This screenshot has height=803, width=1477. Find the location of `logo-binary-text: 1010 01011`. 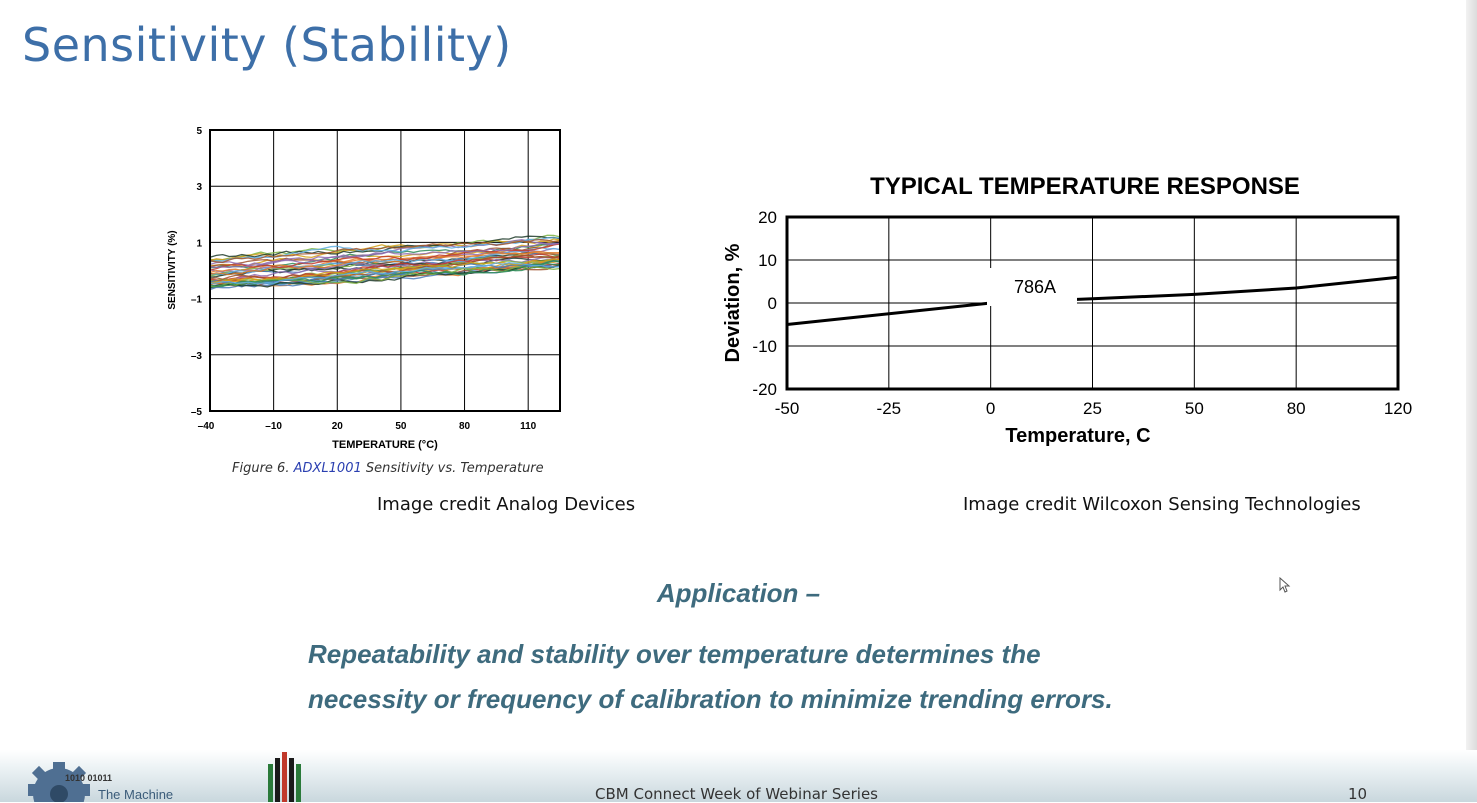

logo-binary-text: 1010 01011 is located at coordinates (89, 778).